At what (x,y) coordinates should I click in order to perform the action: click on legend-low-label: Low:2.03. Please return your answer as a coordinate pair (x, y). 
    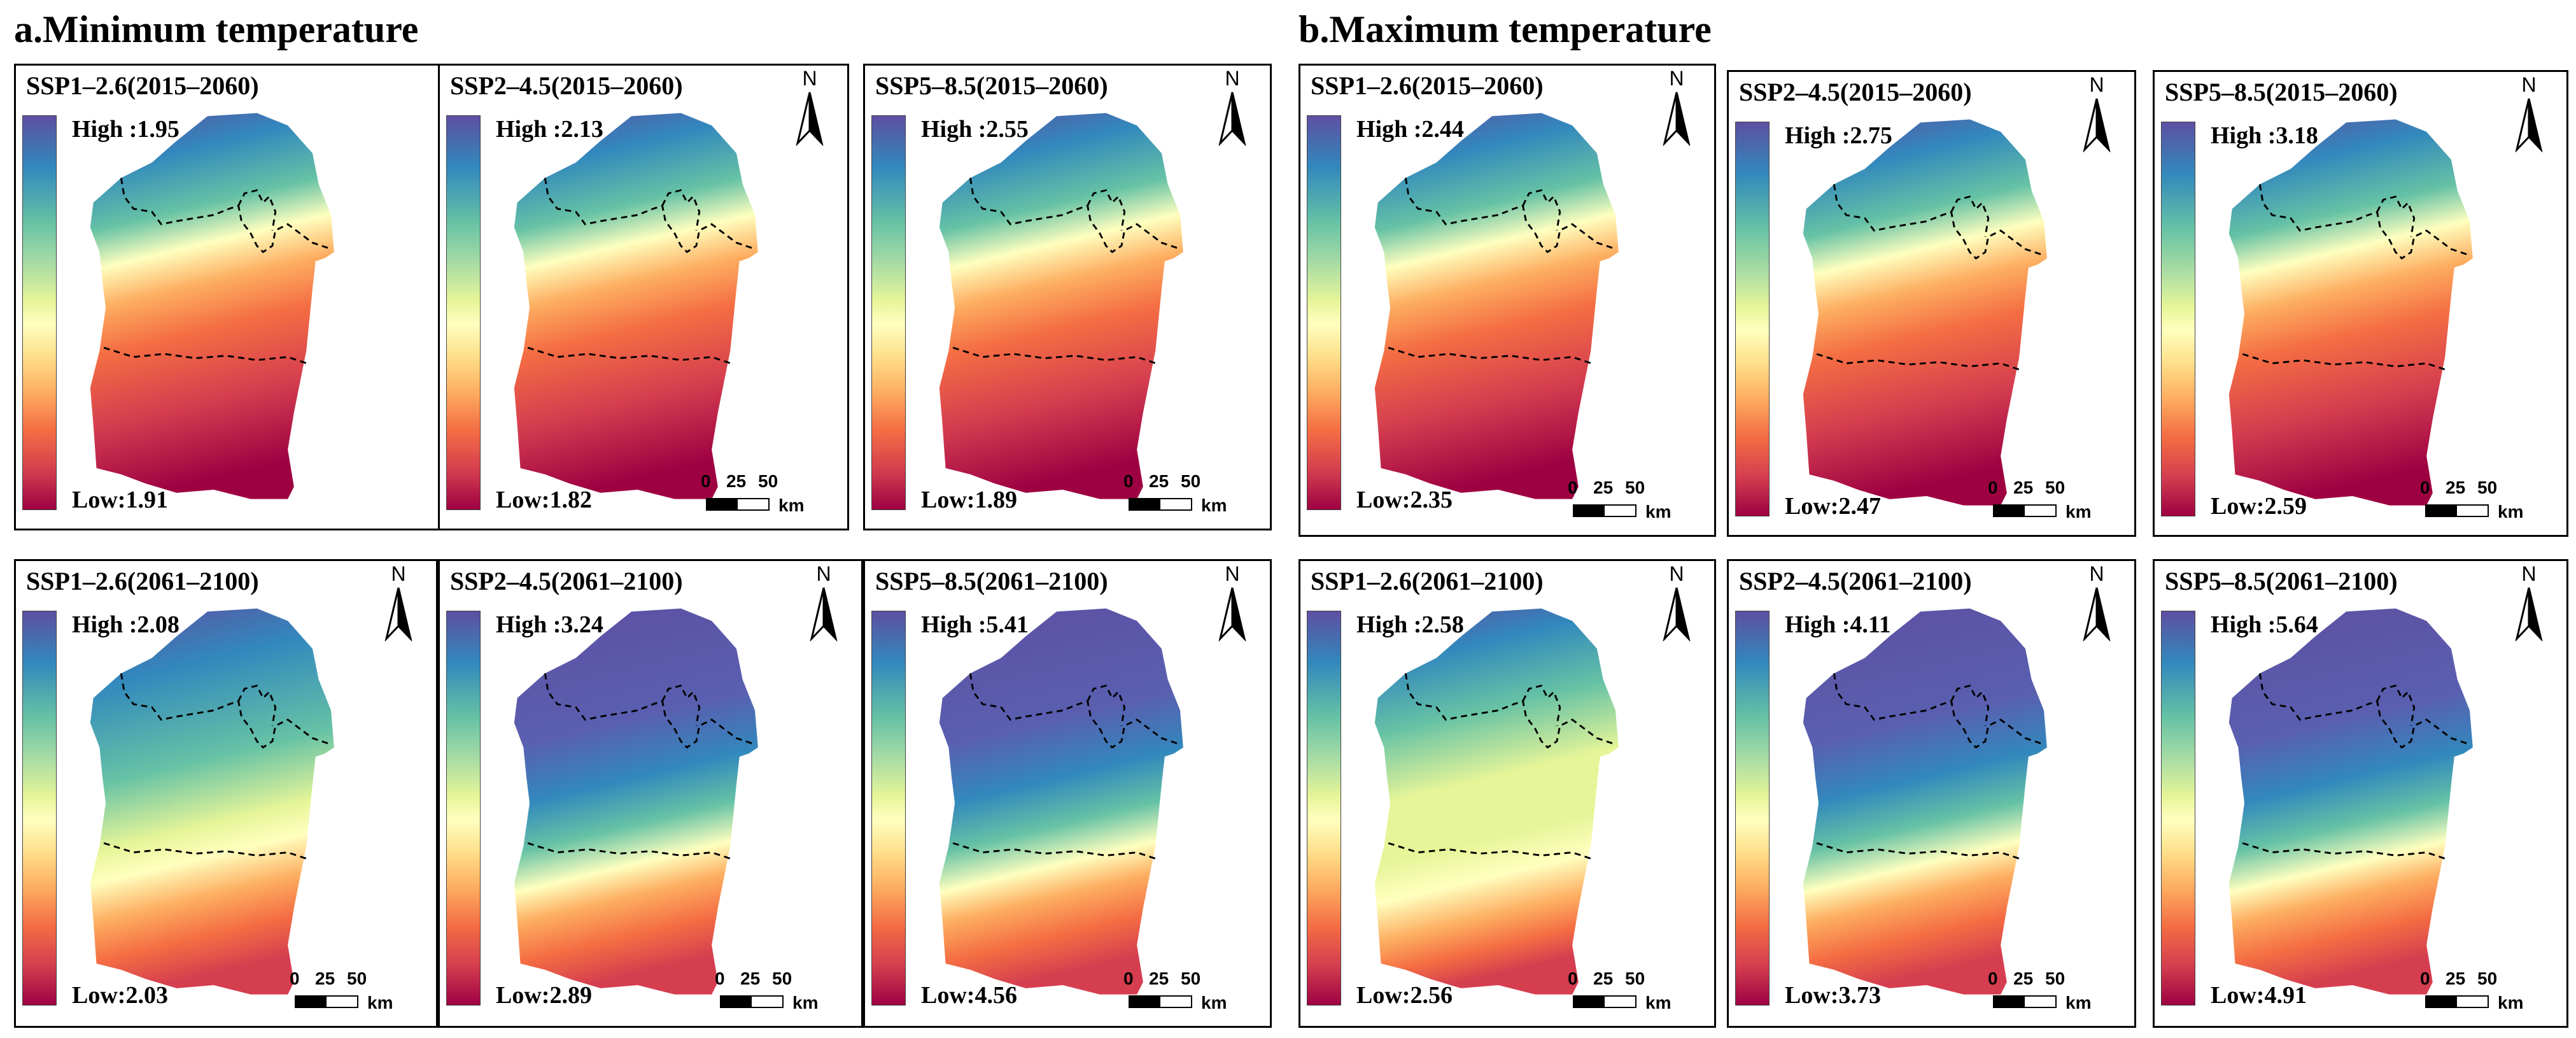
    Looking at the image, I should click on (120, 996).